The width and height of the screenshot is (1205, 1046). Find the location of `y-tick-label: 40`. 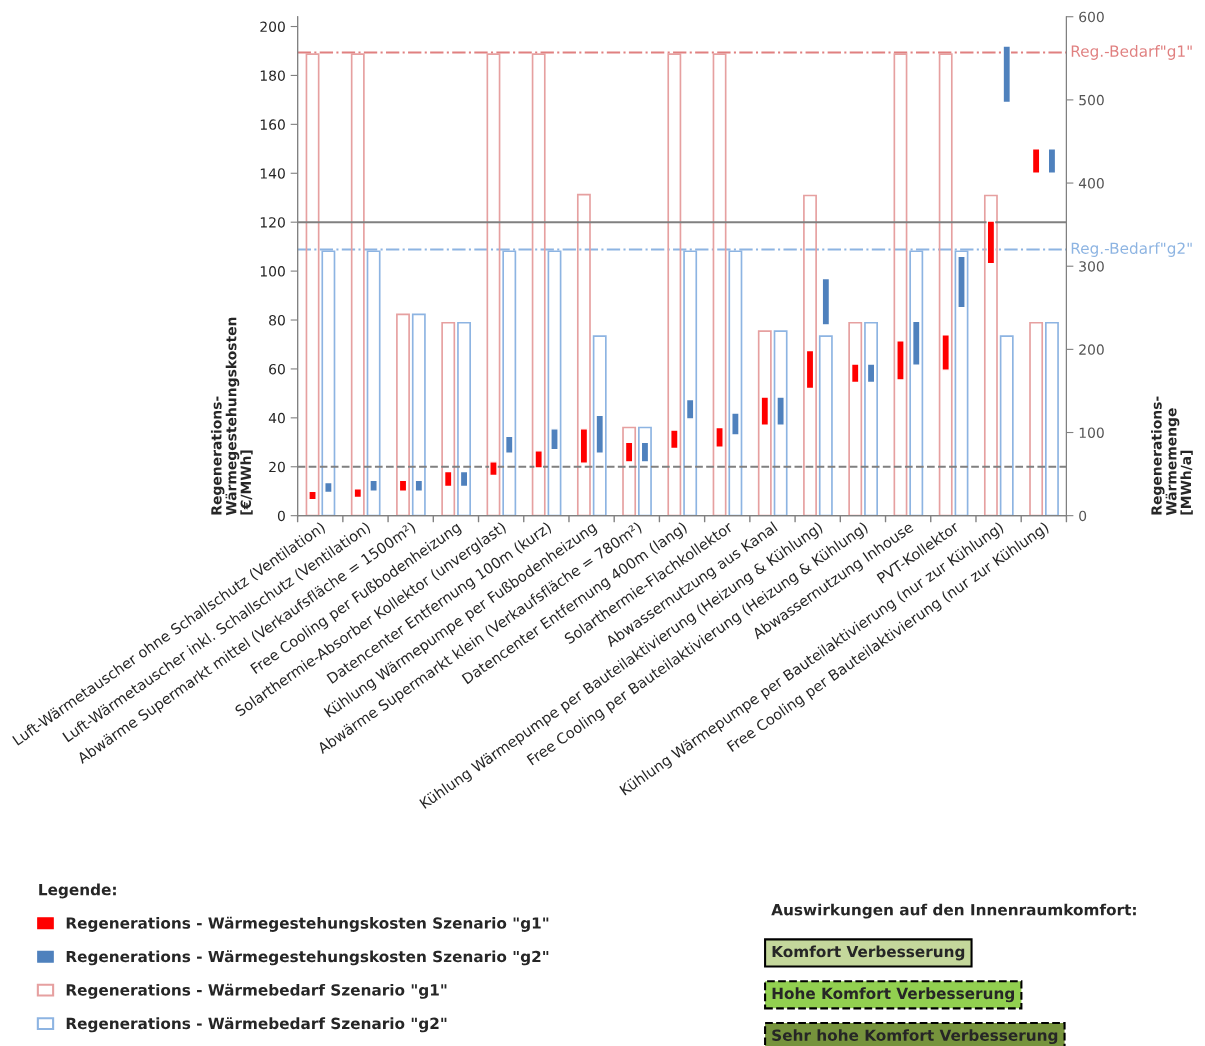

y-tick-label: 40 is located at coordinates (276, 418).